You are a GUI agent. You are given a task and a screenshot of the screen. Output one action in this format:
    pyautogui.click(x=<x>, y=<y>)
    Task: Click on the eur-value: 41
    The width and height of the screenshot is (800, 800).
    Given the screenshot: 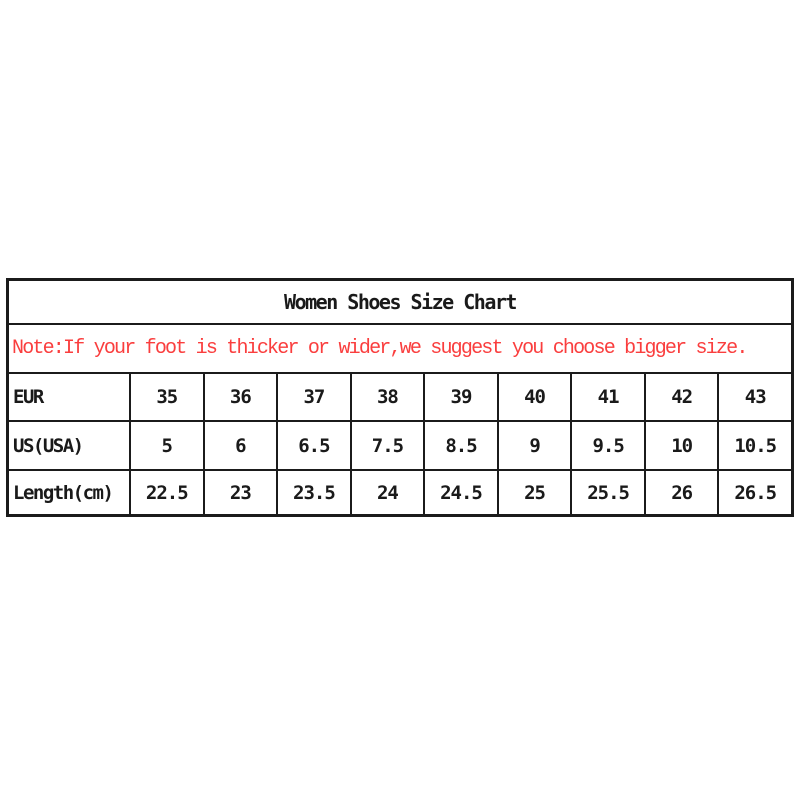 What is the action you would take?
    pyautogui.click(x=608, y=397)
    